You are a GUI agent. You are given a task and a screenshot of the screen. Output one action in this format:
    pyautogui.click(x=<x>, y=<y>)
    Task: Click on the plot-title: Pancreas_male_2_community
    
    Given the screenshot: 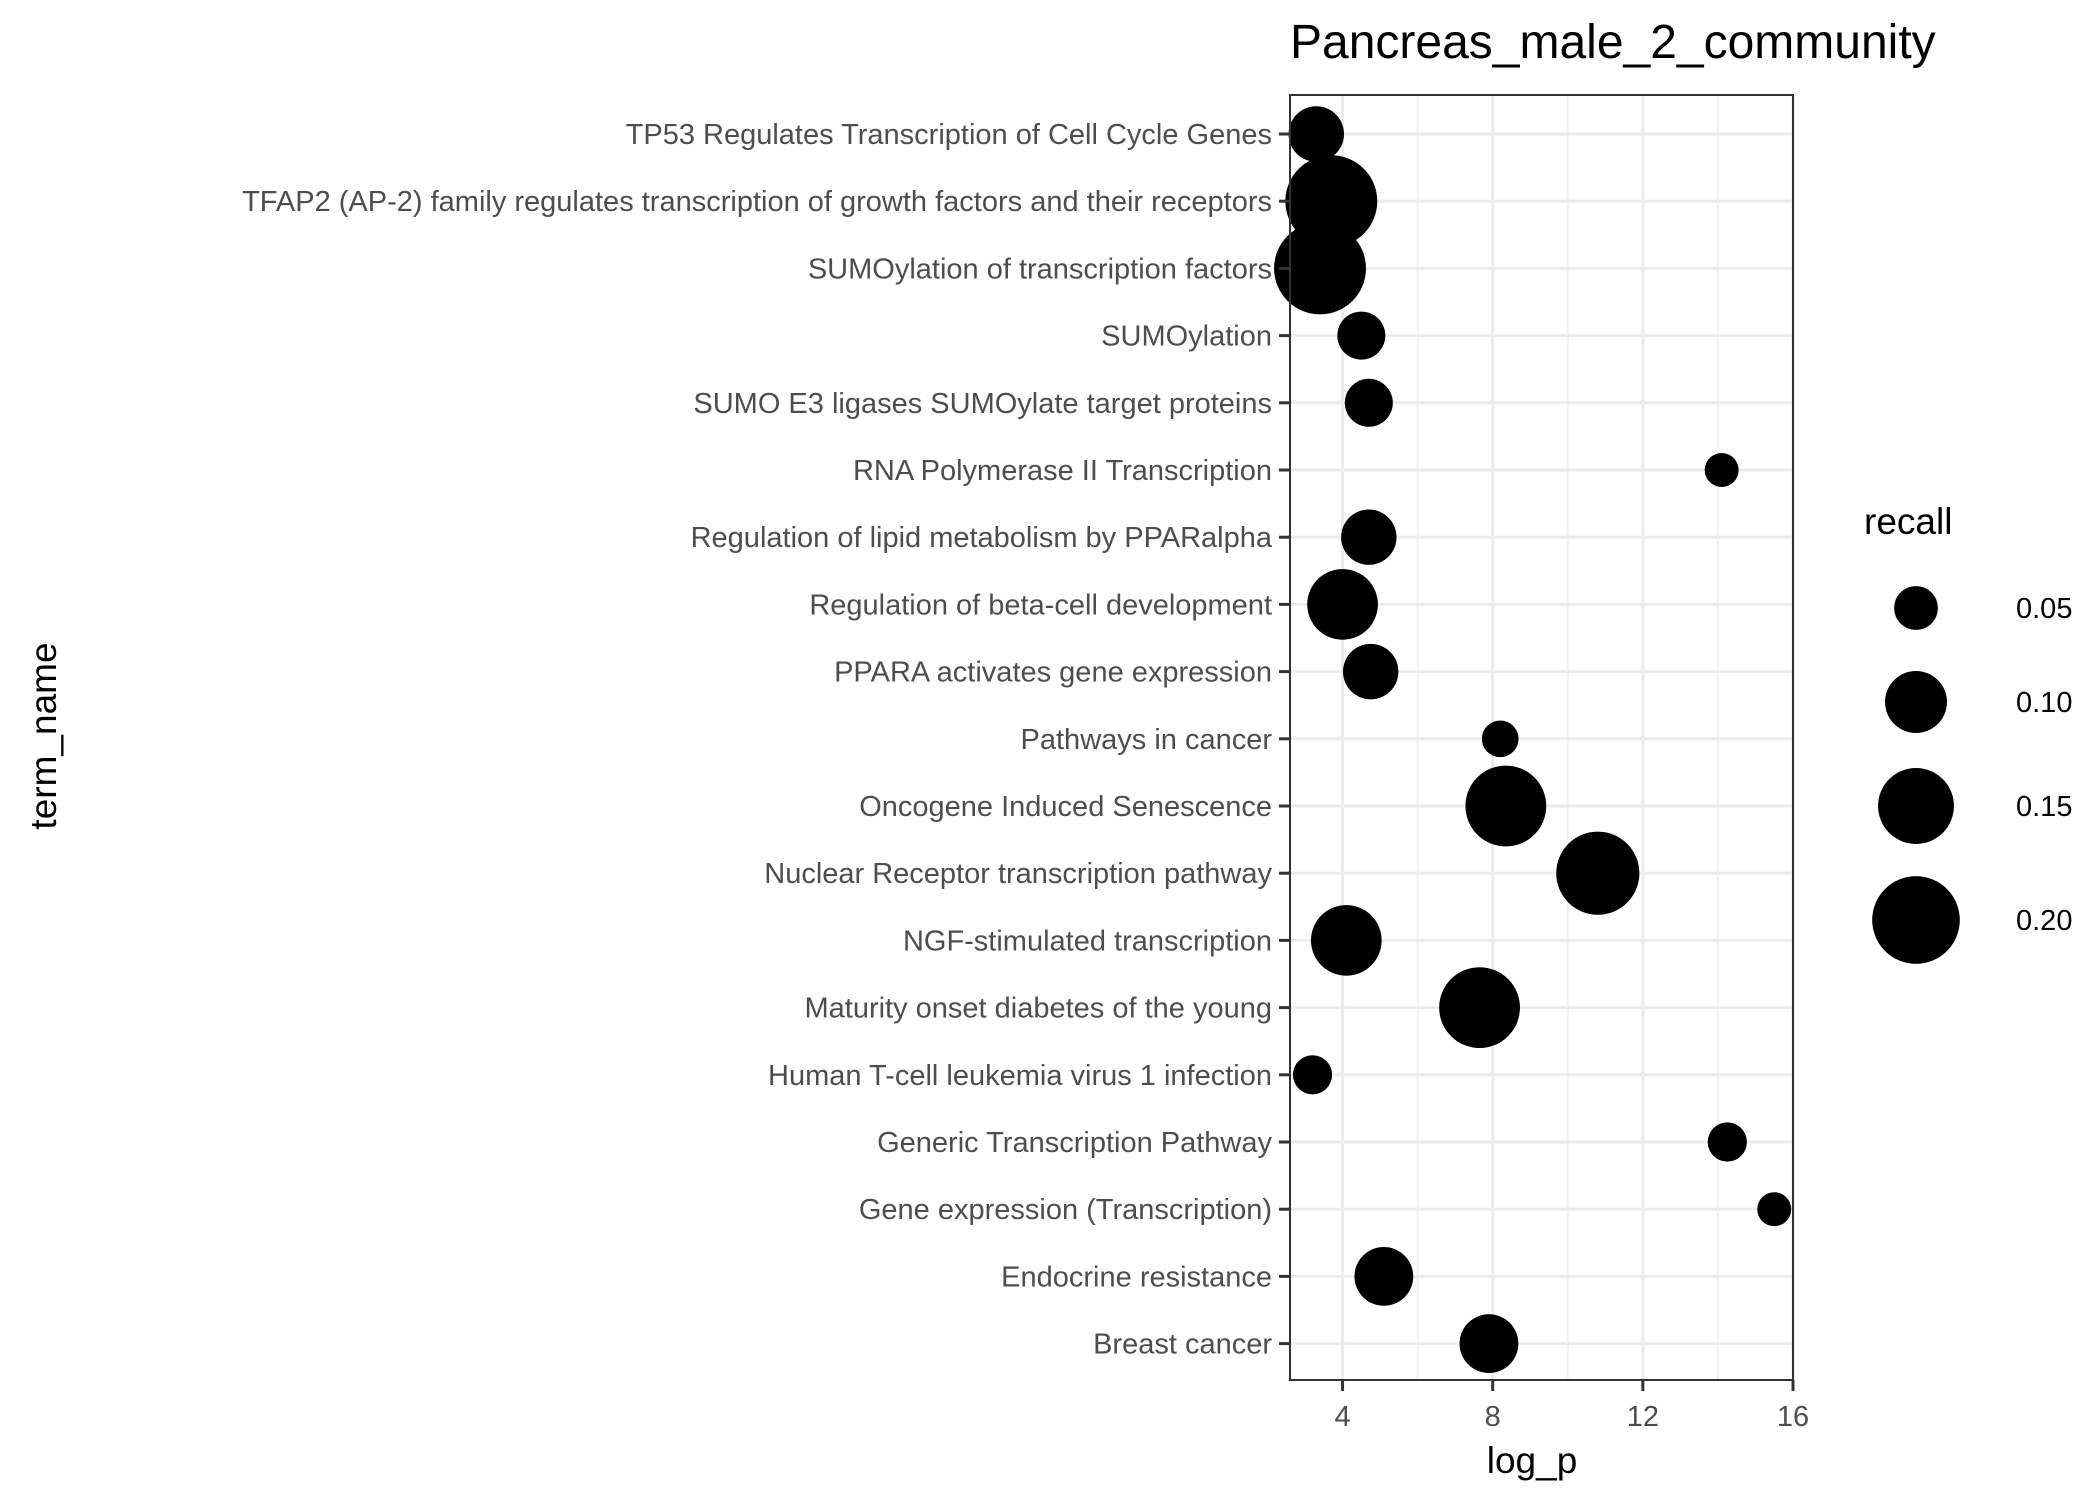 What is the action you would take?
    pyautogui.click(x=1613, y=42)
    